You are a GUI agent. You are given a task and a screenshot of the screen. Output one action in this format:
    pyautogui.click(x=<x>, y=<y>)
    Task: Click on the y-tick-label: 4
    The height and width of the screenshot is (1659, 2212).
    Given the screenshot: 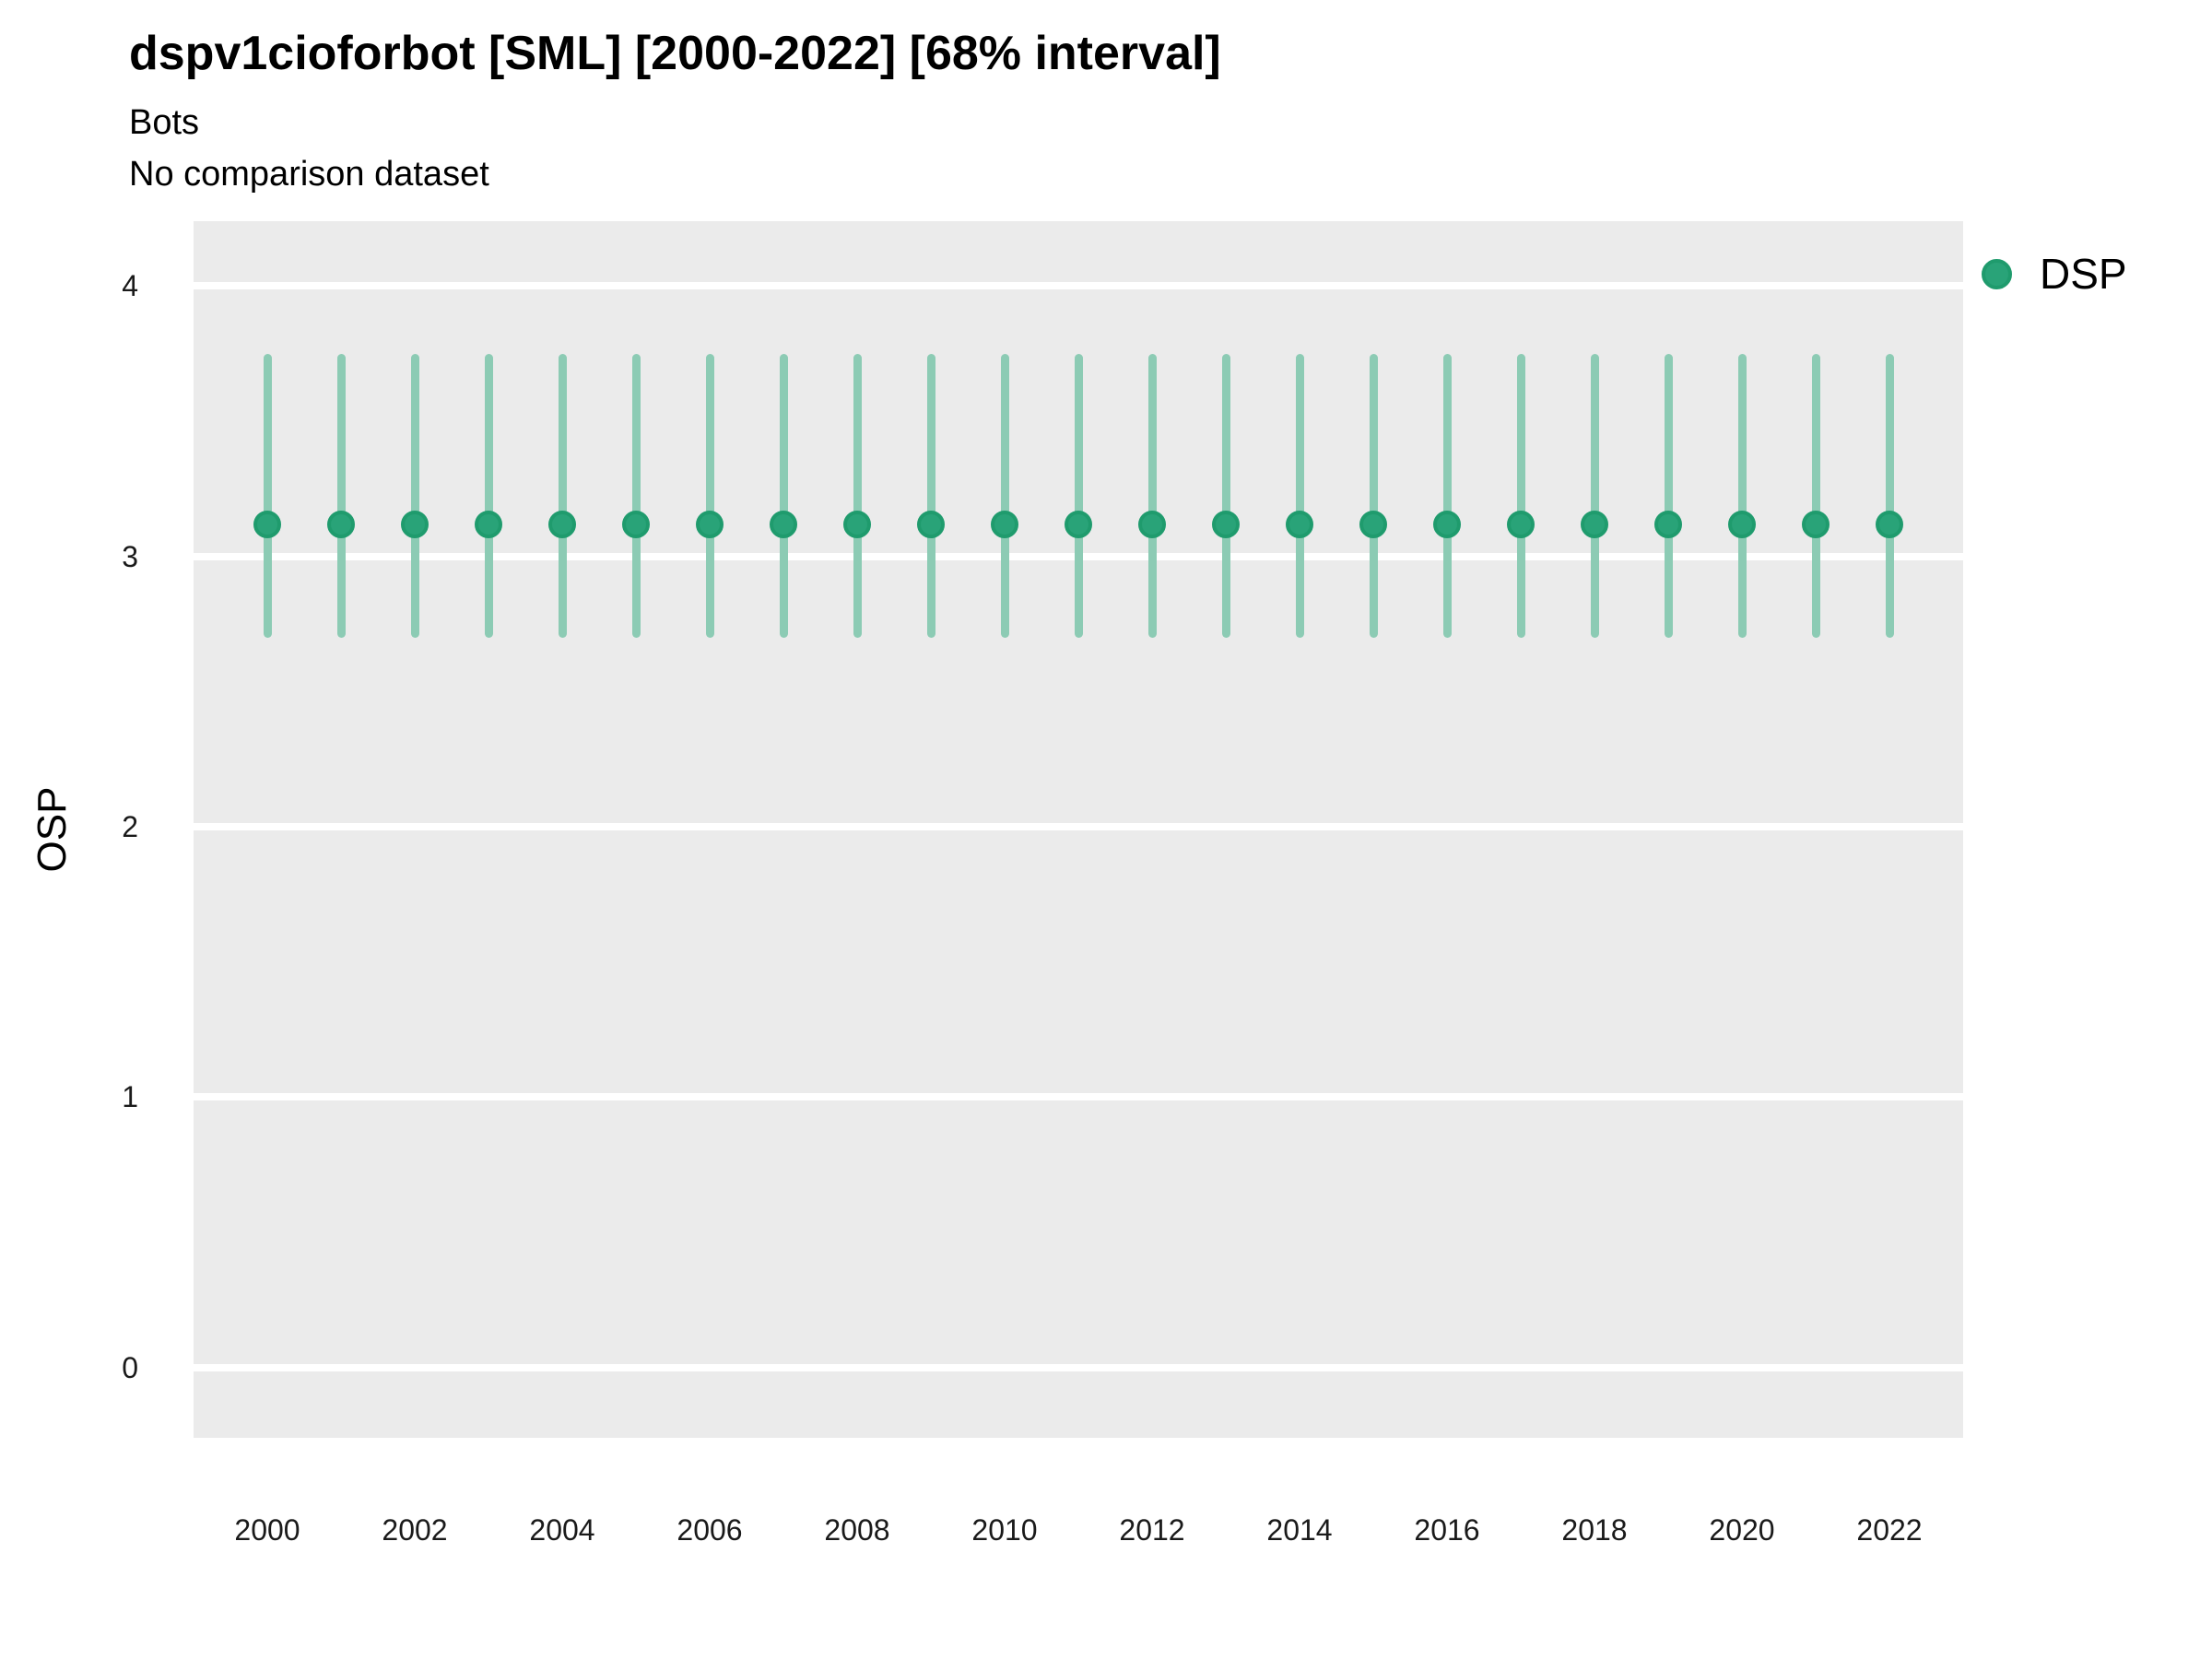 What is the action you would take?
    pyautogui.click(x=130, y=286)
    